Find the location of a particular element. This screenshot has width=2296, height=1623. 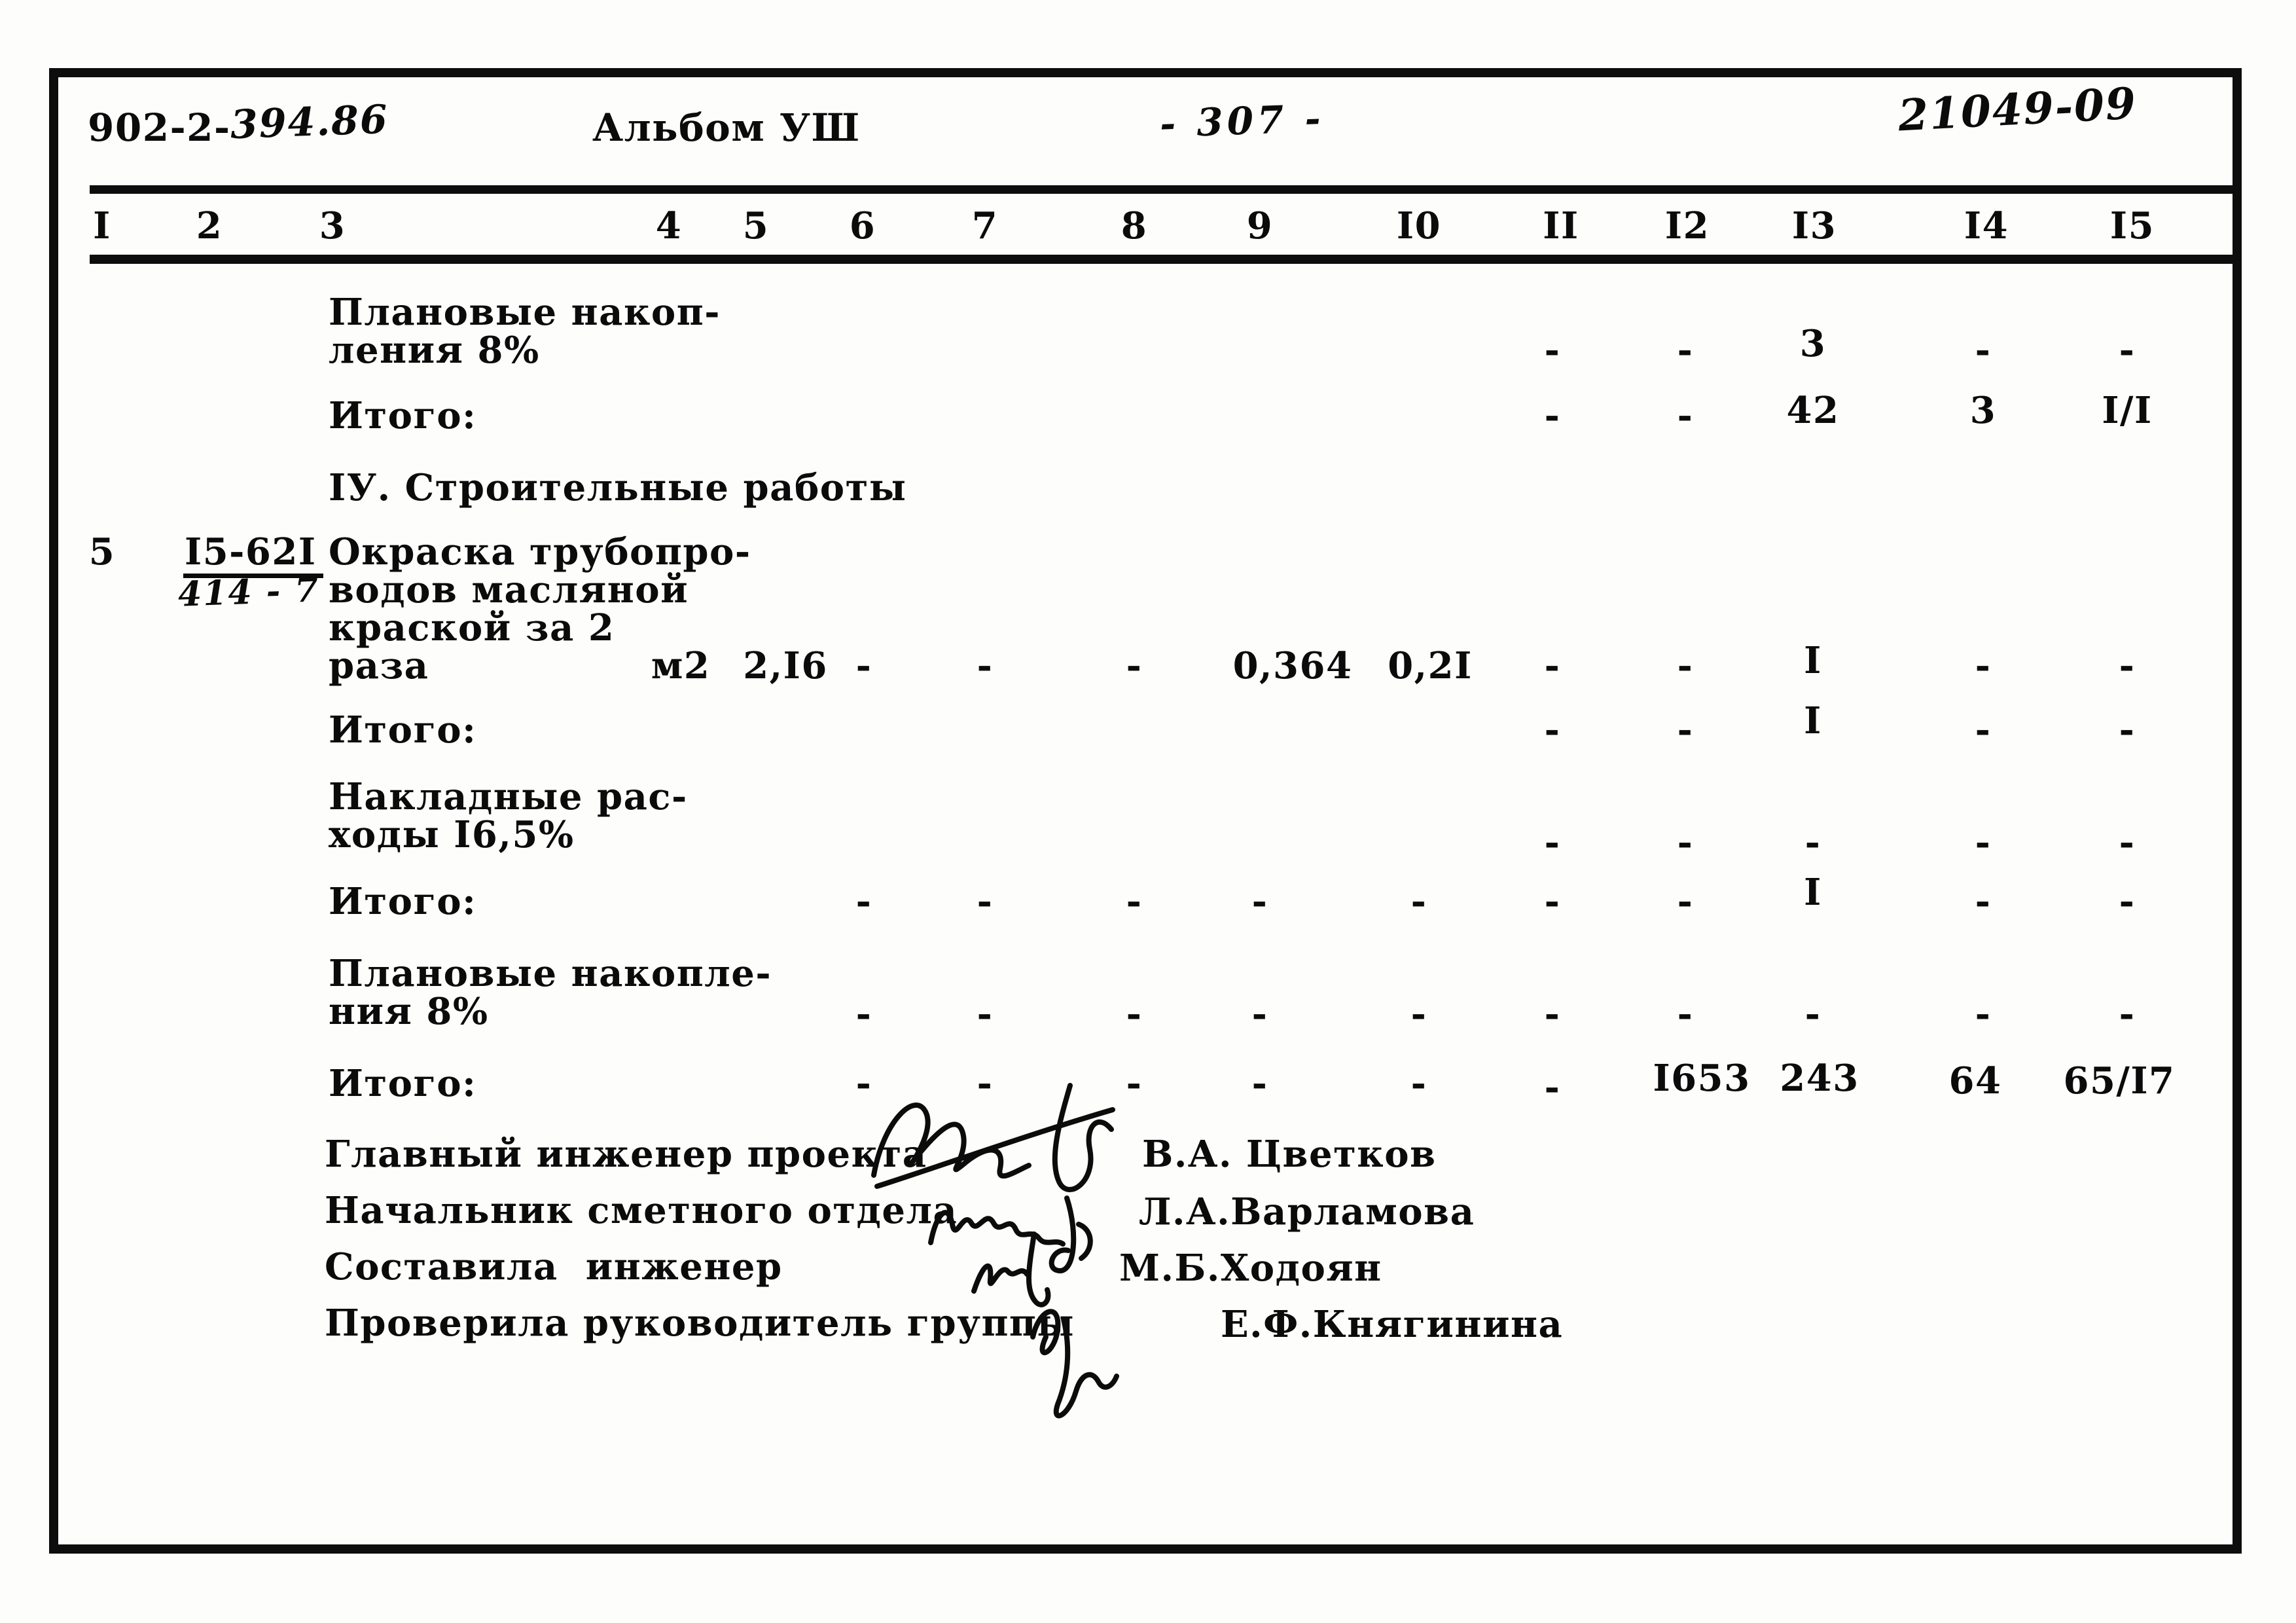

cell-r9-c7: - is located at coordinates (985, 1083).